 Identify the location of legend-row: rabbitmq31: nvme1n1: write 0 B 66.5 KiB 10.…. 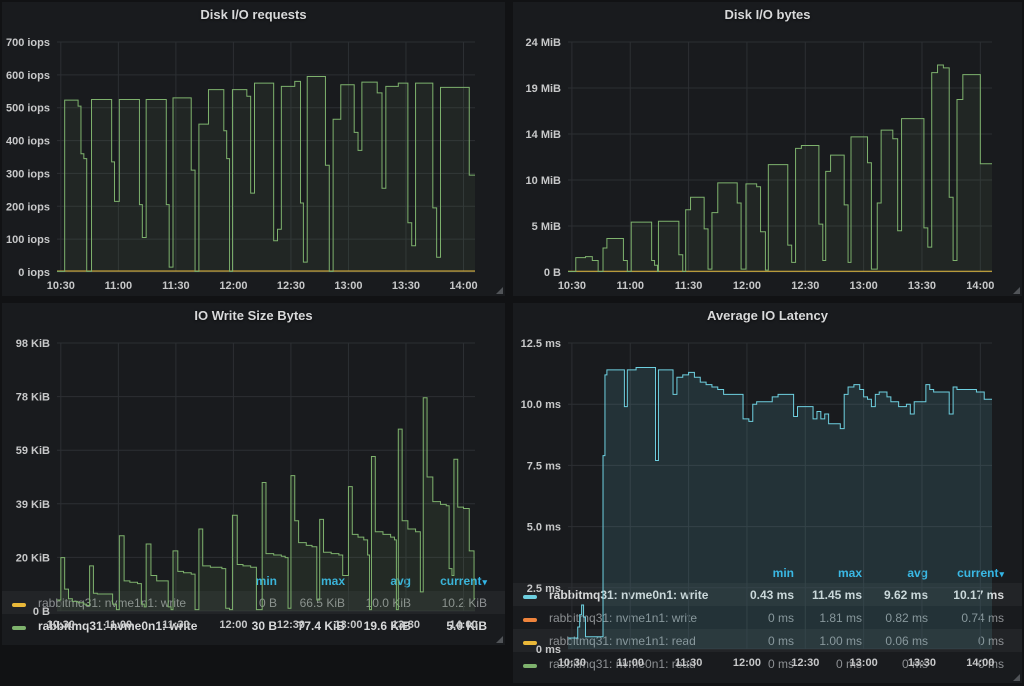
(253, 602).